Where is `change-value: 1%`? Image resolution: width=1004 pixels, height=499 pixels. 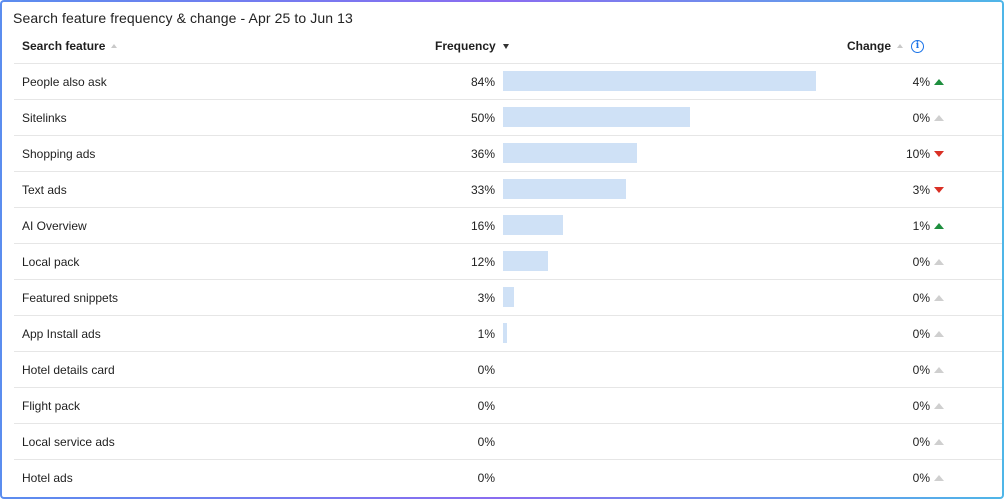
change-value: 1% is located at coordinates (921, 226).